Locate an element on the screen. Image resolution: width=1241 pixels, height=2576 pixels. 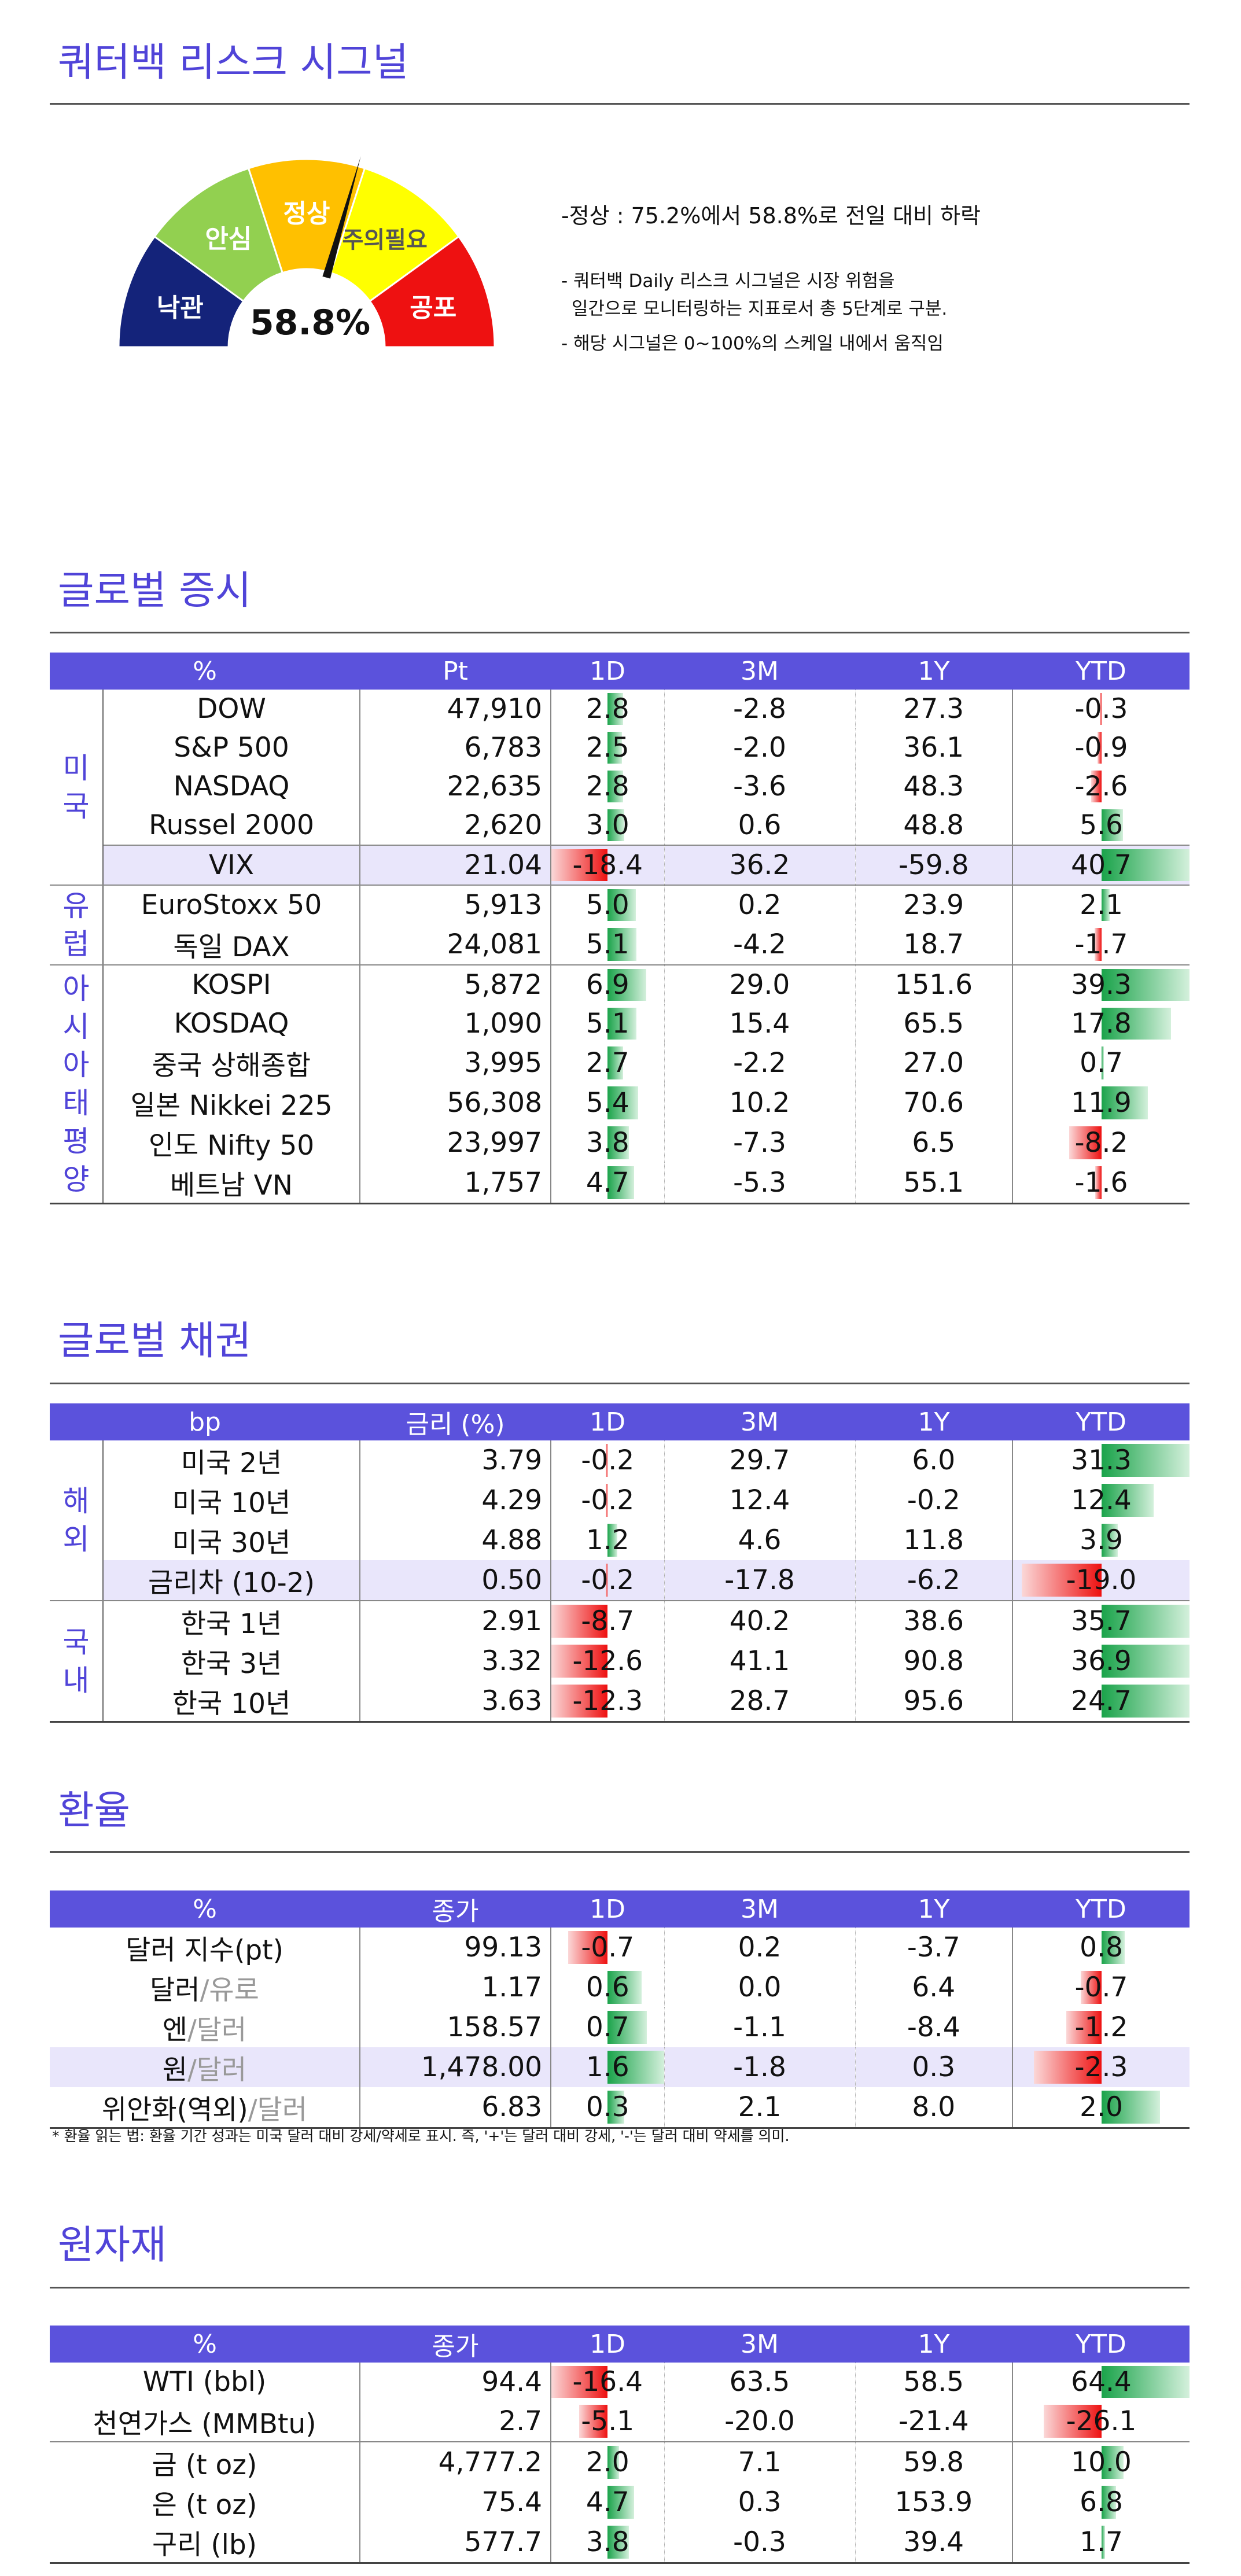
currency-base: 엔 is located at coordinates (174, 2030).